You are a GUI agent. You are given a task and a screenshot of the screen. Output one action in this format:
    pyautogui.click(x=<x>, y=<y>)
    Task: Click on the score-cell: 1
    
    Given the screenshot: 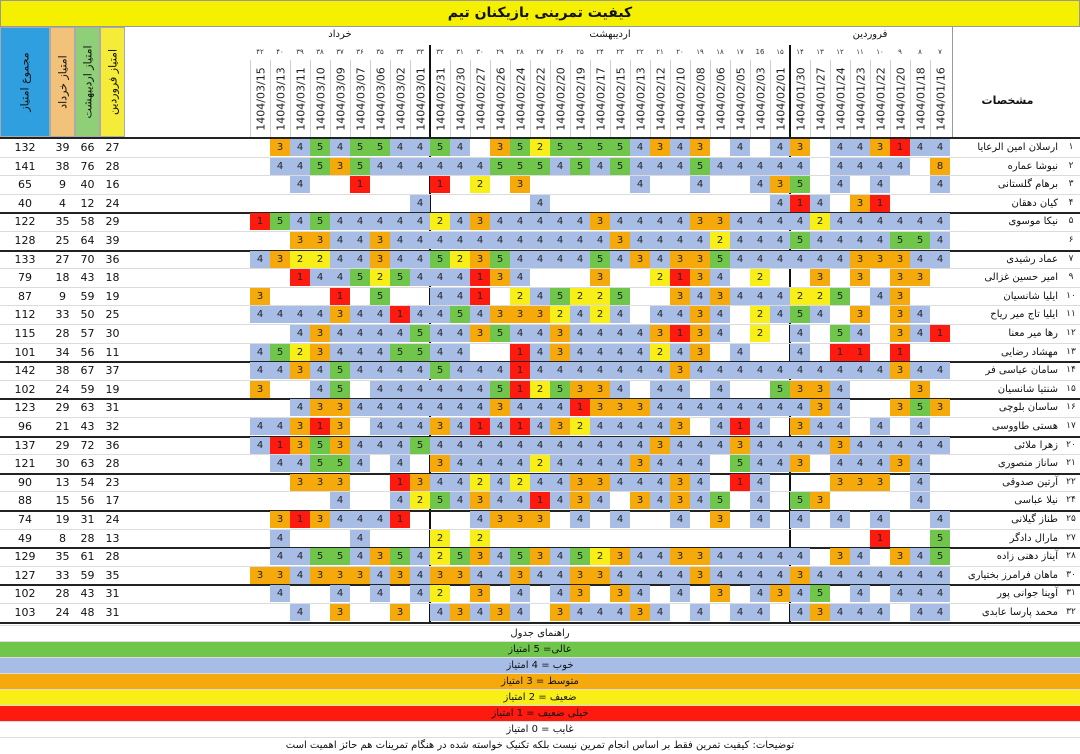 What is the action you would take?
    pyautogui.click(x=740, y=482)
    